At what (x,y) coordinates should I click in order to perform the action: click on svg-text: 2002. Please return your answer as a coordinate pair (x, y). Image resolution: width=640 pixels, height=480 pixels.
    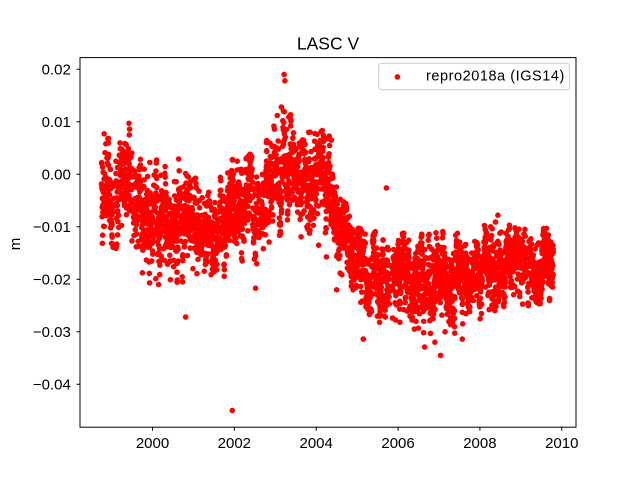
    Looking at the image, I should click on (234, 443).